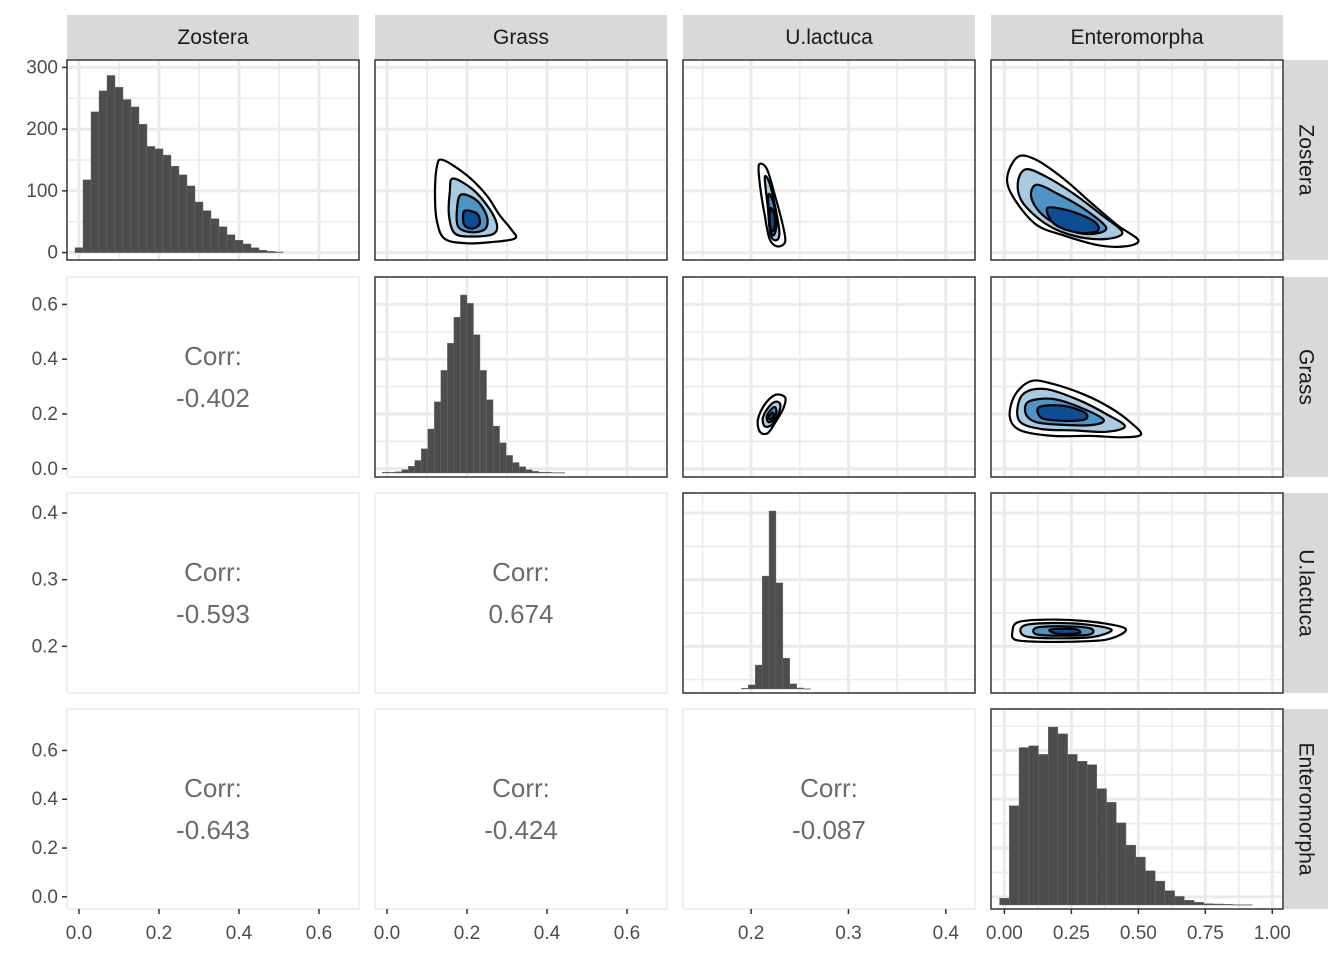 This screenshot has width=1344, height=960. I want to click on density-contours-zostera-vs-u-lactuca, so click(772, 205).